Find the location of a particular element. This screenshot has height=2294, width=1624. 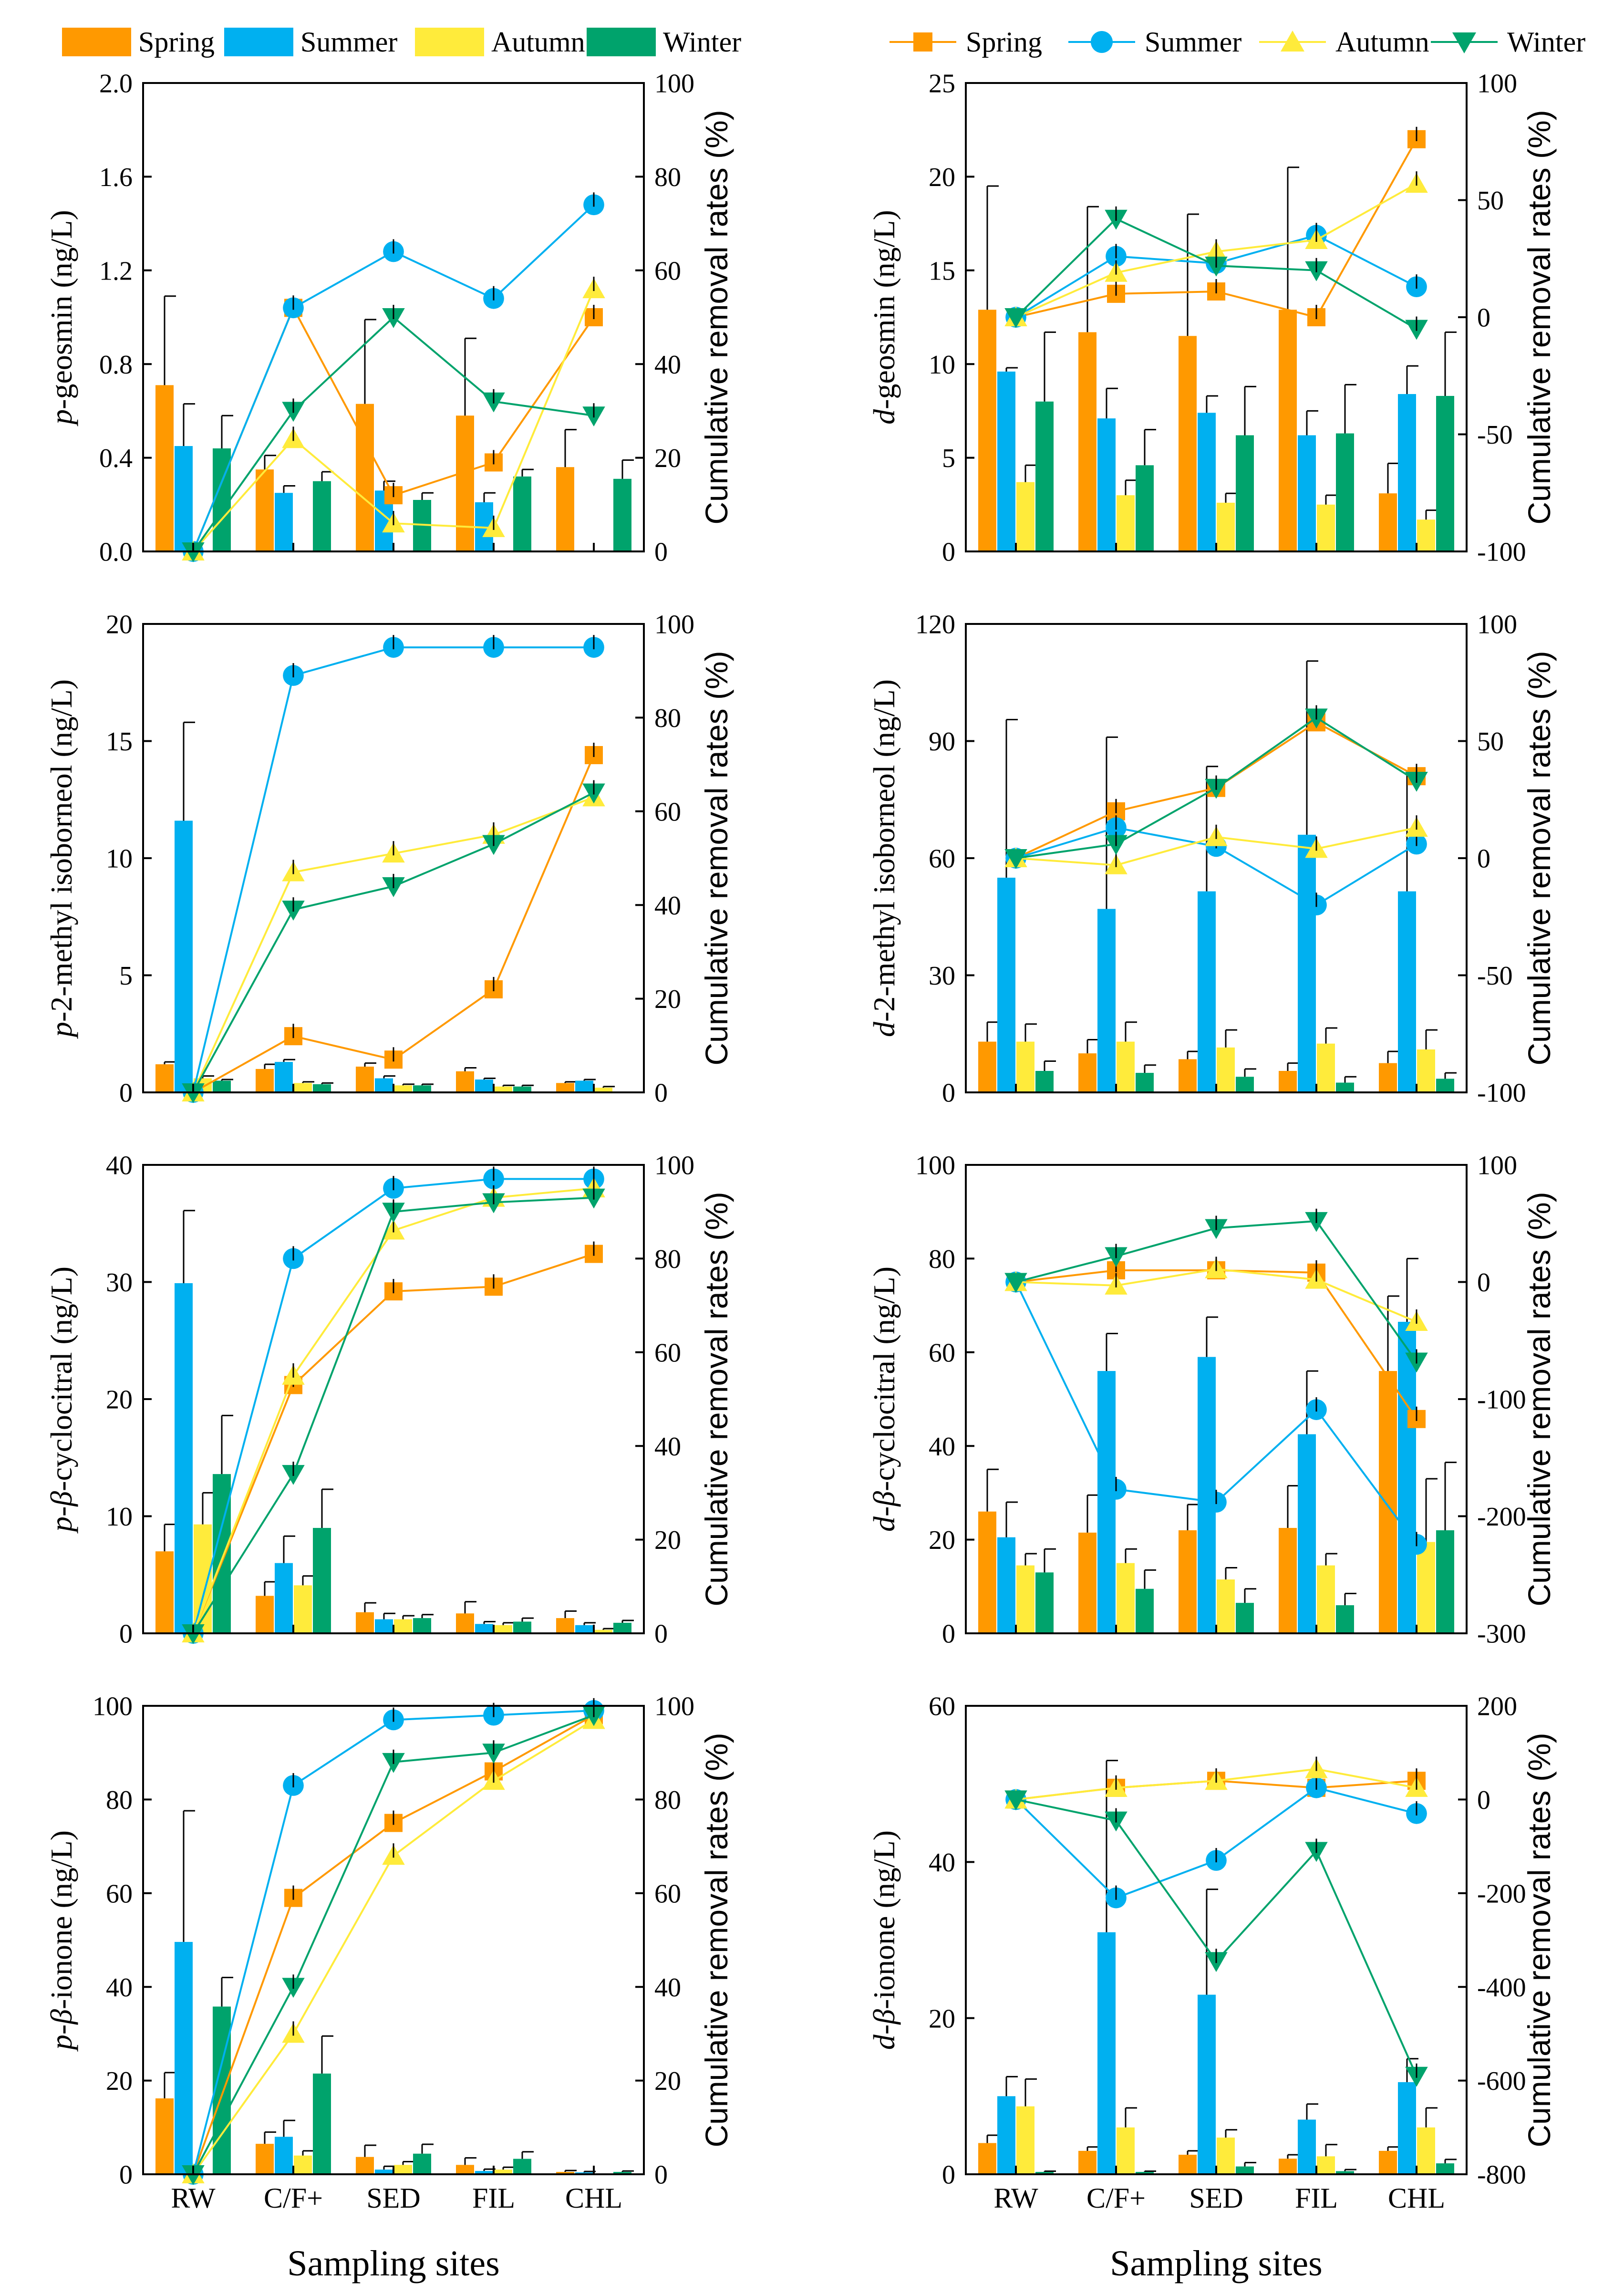

line-spring is located at coordinates (1216, 1344).